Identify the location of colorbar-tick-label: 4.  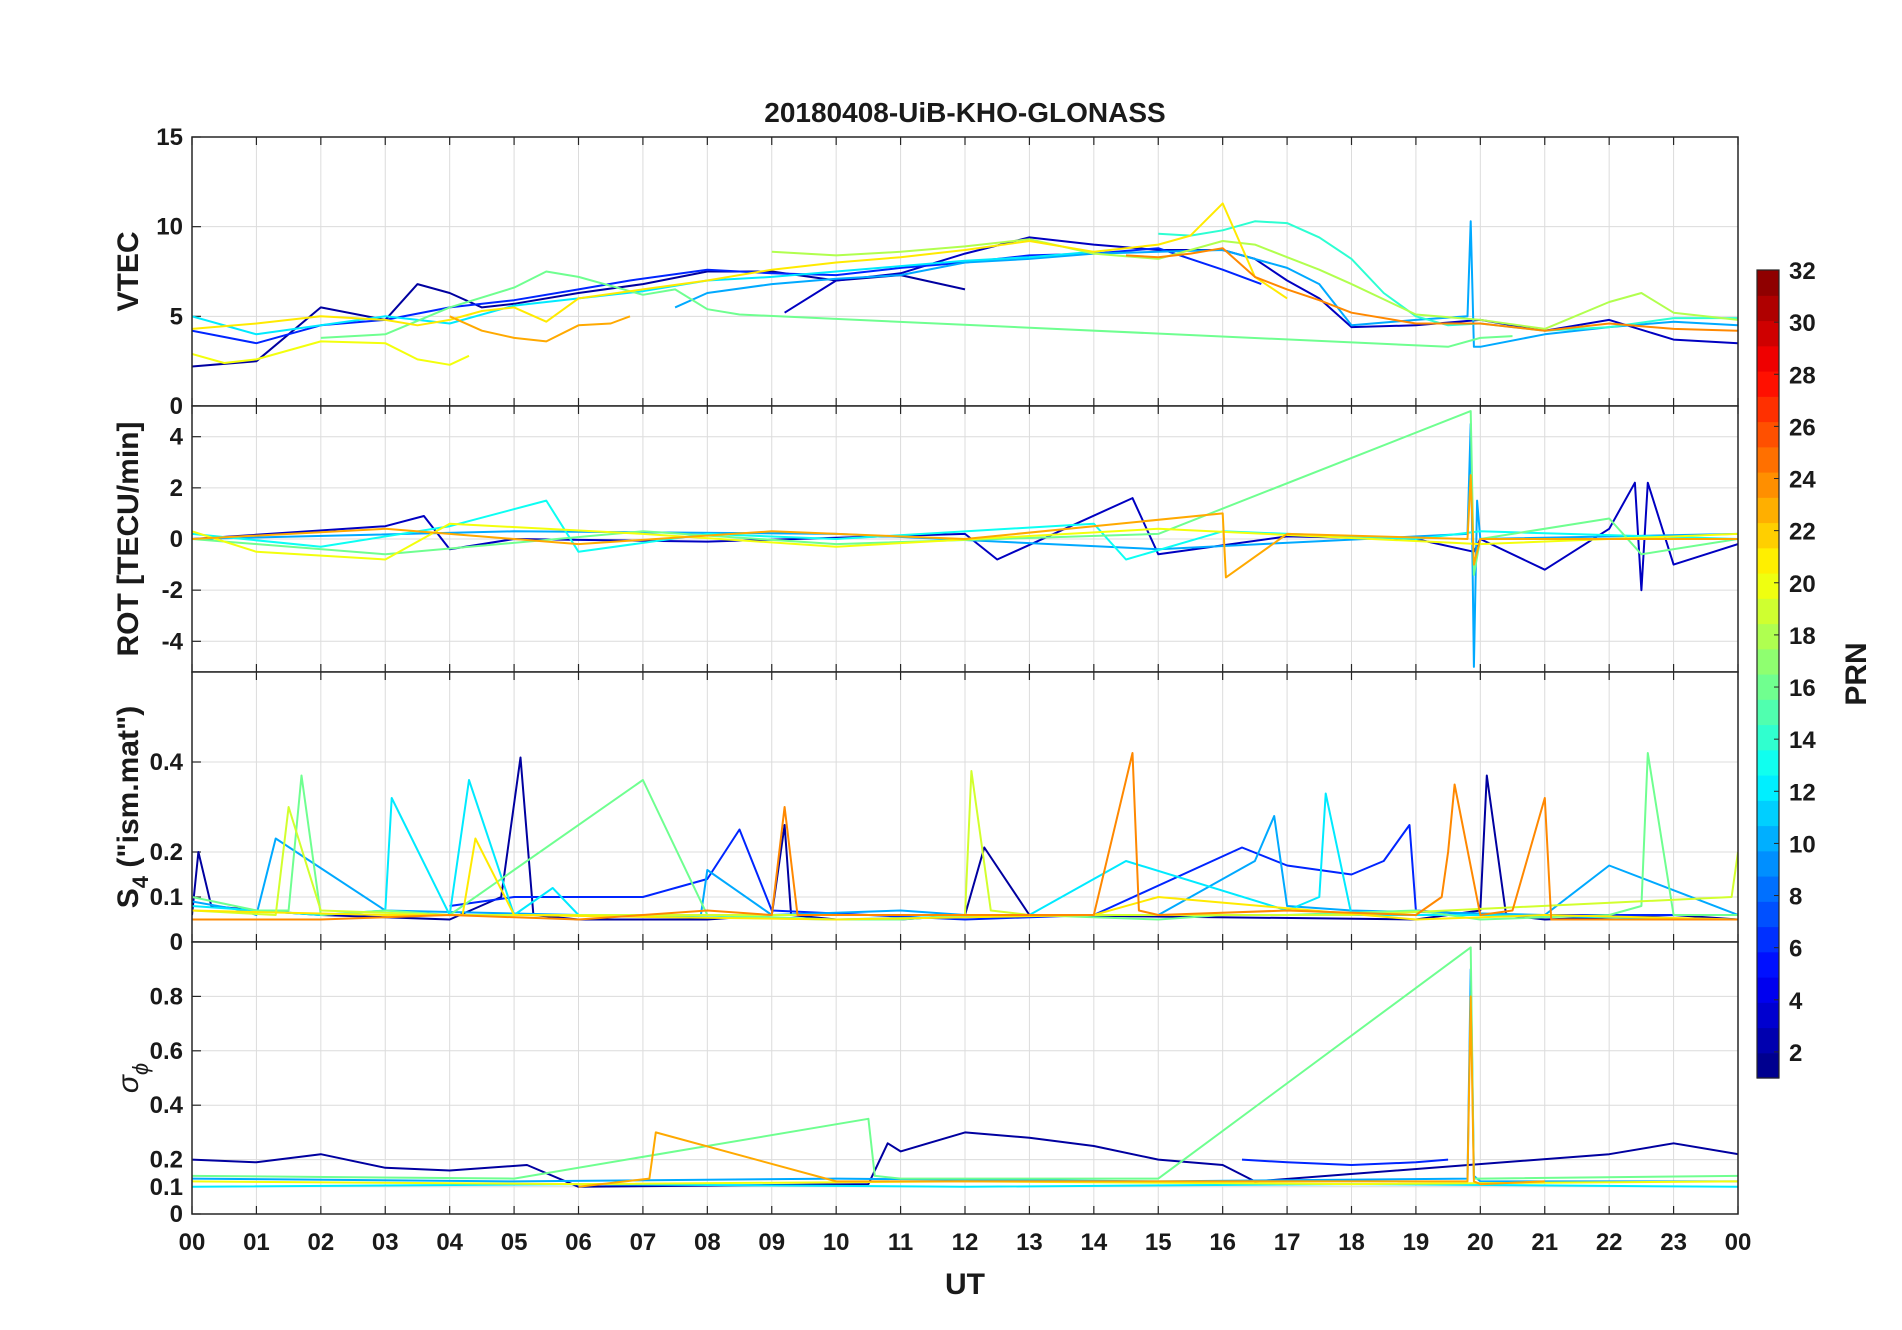
(1796, 1001).